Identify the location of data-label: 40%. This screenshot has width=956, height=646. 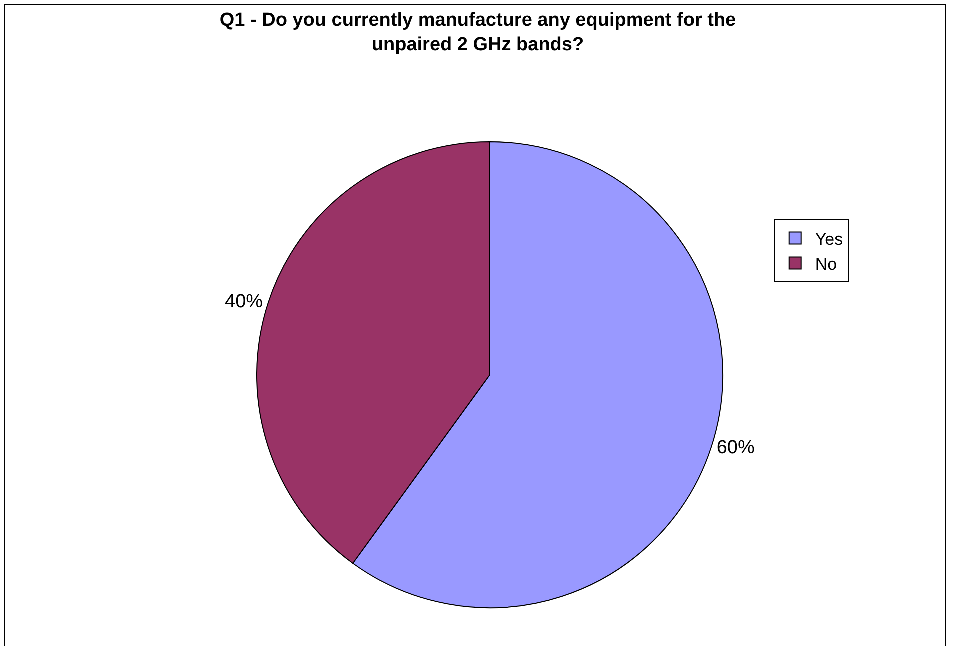
(244, 301).